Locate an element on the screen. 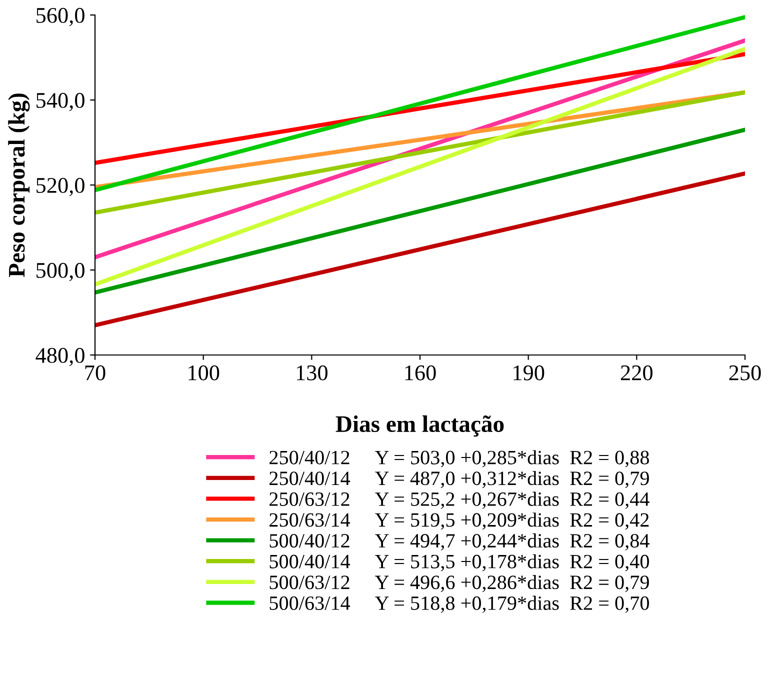  x-tick-label: 100 is located at coordinates (204, 372).